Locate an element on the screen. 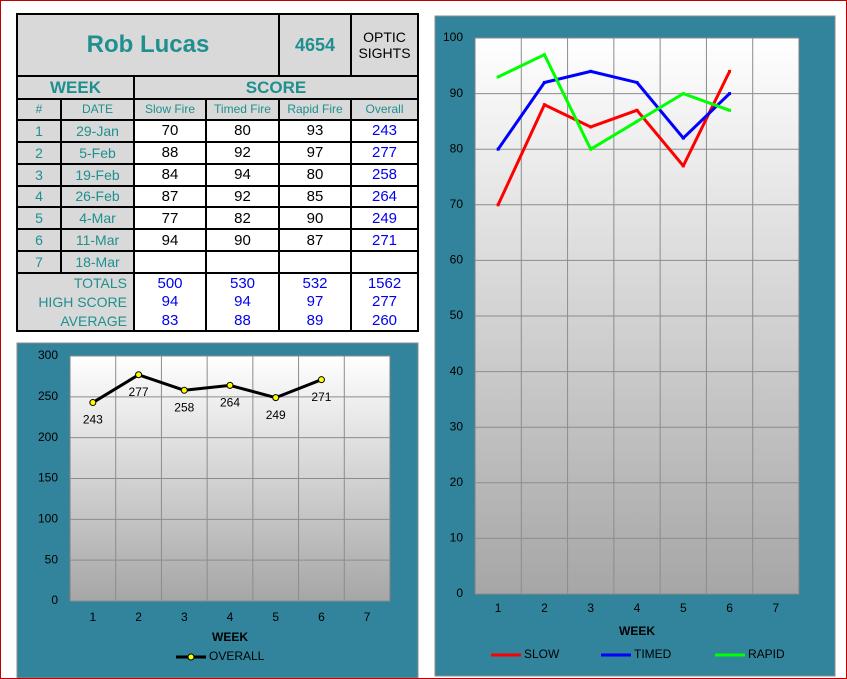 Image resolution: width=847 pixels, height=679 pixels. x-tick-label: 5 is located at coordinates (275, 617).